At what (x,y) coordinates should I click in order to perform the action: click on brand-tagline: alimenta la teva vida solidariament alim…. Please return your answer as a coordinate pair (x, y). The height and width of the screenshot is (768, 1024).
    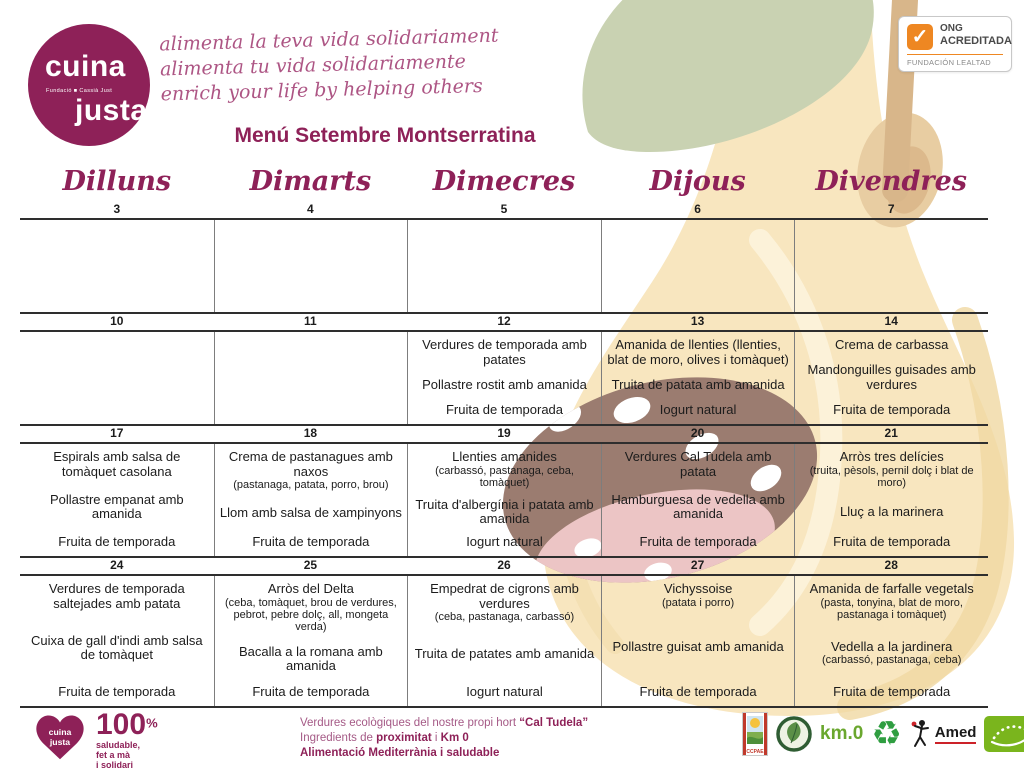
    Looking at the image, I should click on (329, 66).